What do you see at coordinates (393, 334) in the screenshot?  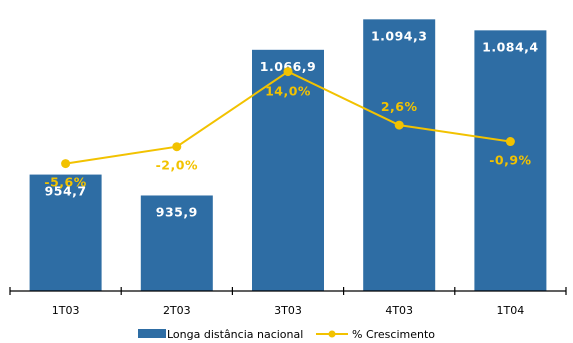 I see `legend-line-label: % Crescimento` at bounding box center [393, 334].